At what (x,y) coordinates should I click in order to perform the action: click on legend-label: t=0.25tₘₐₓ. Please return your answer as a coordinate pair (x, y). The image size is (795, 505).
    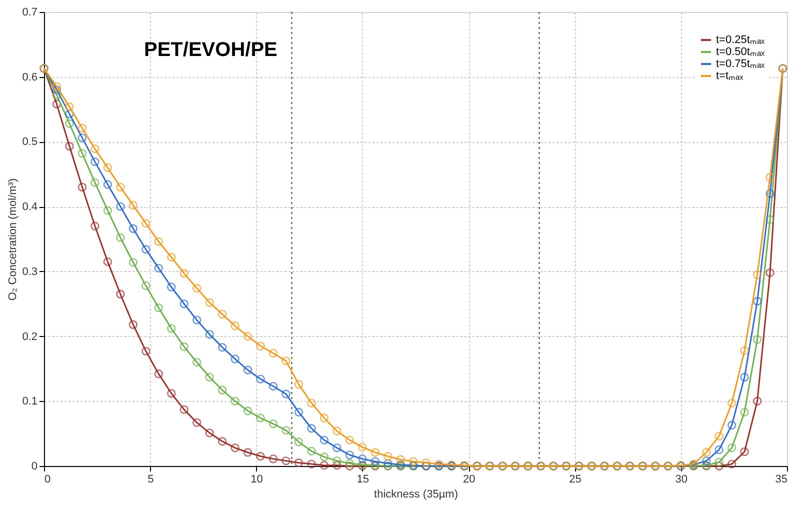
    Looking at the image, I should click on (741, 40).